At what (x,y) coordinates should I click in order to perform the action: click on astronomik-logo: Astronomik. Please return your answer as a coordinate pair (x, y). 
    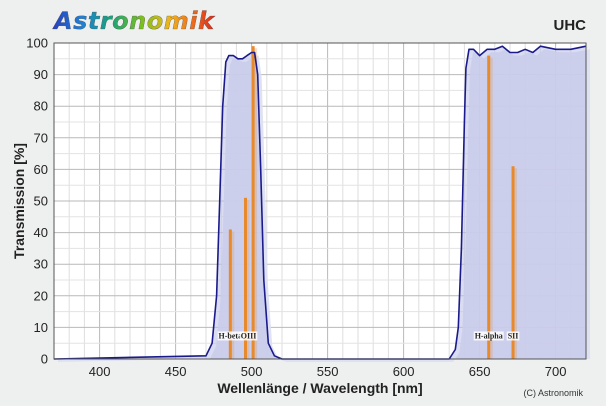
    Looking at the image, I should click on (134, 21).